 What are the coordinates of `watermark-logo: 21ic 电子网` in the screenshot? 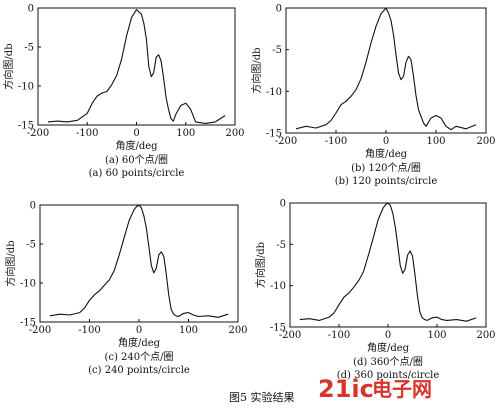 It's located at (375, 389).